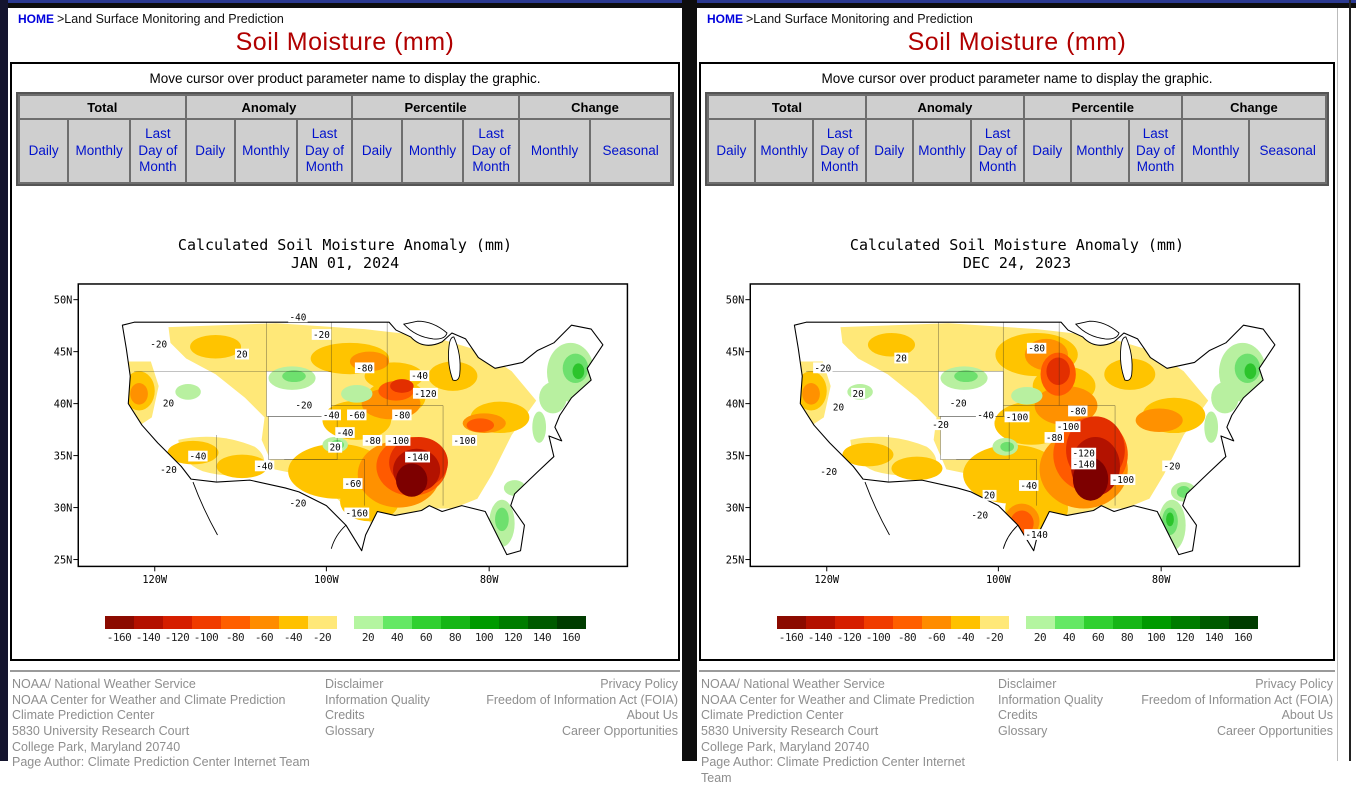  I want to click on anomaly-shading, so click(358, 435).